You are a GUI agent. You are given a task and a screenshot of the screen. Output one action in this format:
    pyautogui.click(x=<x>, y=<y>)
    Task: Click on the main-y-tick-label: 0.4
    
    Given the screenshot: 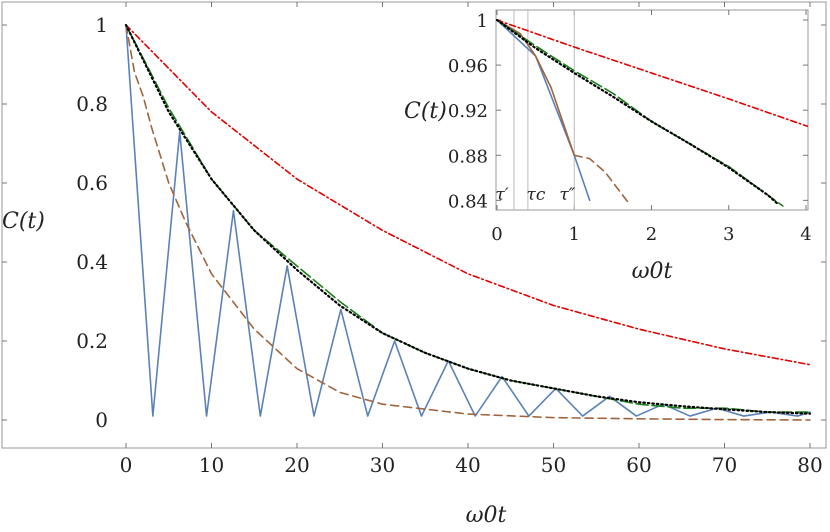 What is the action you would take?
    pyautogui.click(x=92, y=262)
    